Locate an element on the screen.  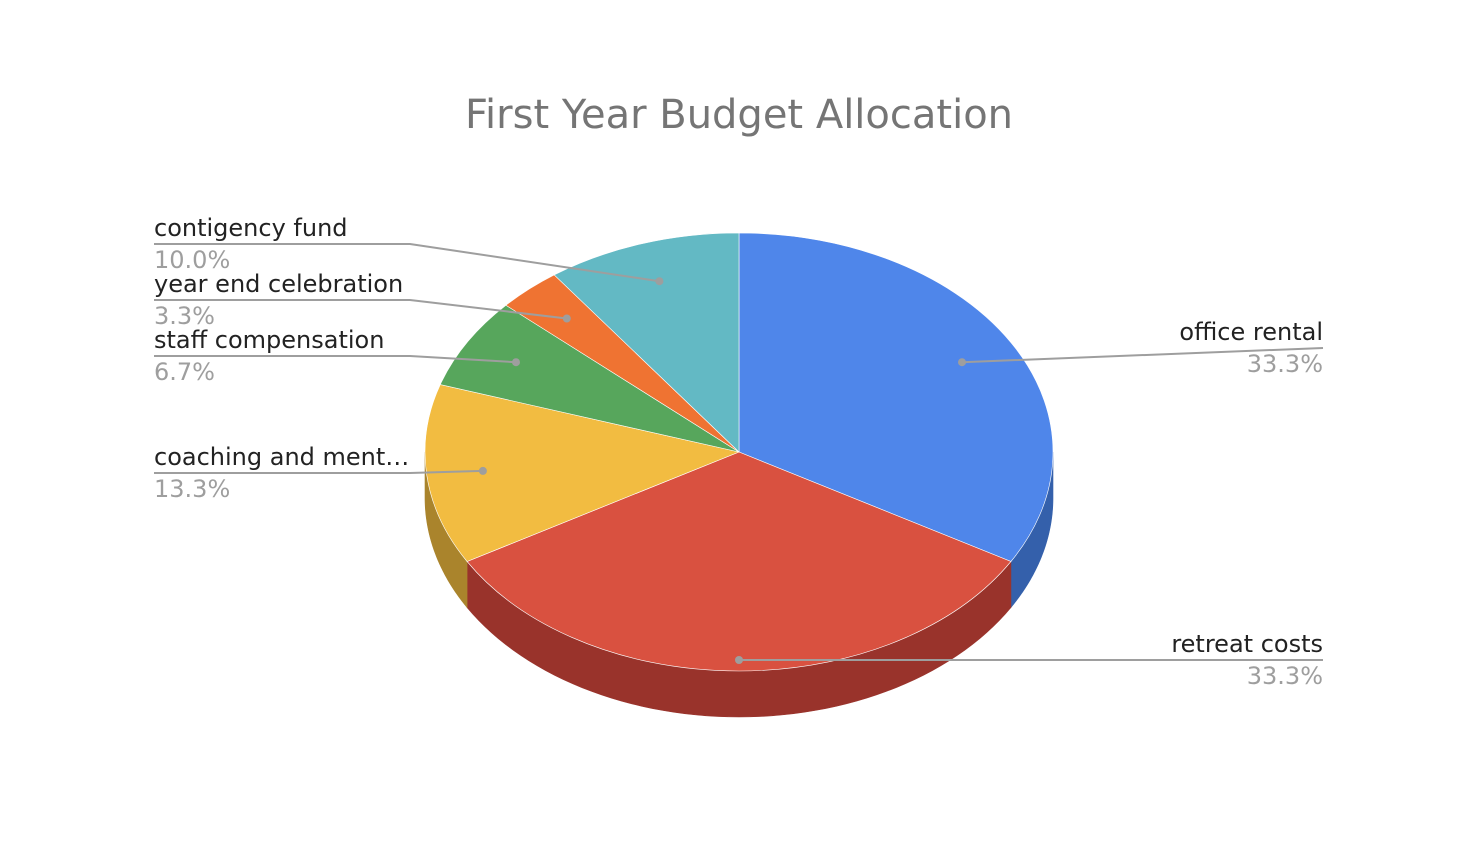
pie-slice-retreat-costs is located at coordinates (739, 561).